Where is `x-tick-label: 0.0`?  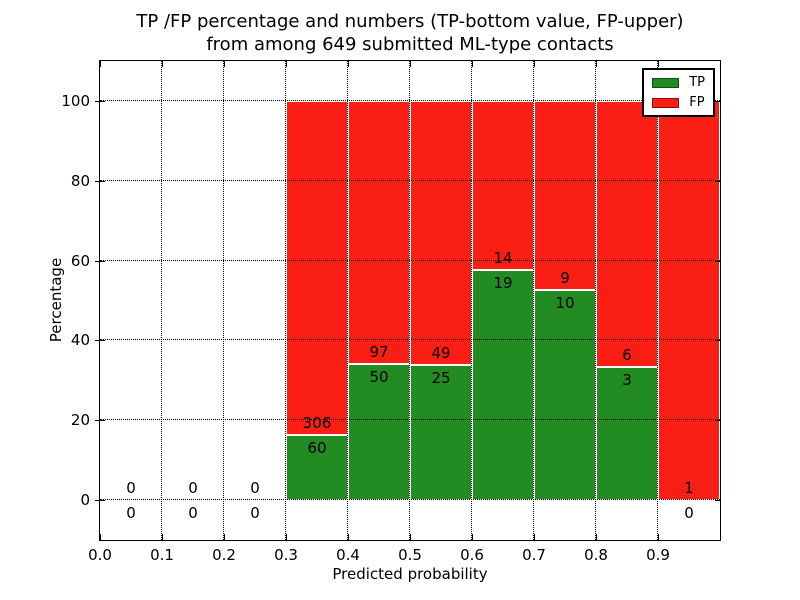
x-tick-label: 0.0 is located at coordinates (100, 555).